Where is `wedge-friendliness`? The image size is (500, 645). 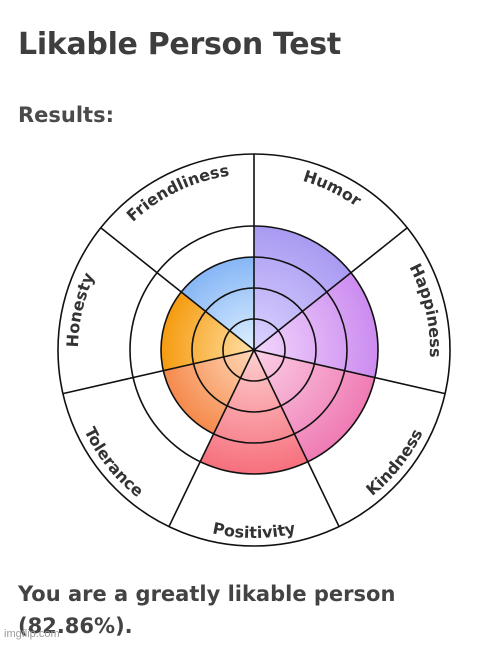 wedge-friendliness is located at coordinates (217, 303).